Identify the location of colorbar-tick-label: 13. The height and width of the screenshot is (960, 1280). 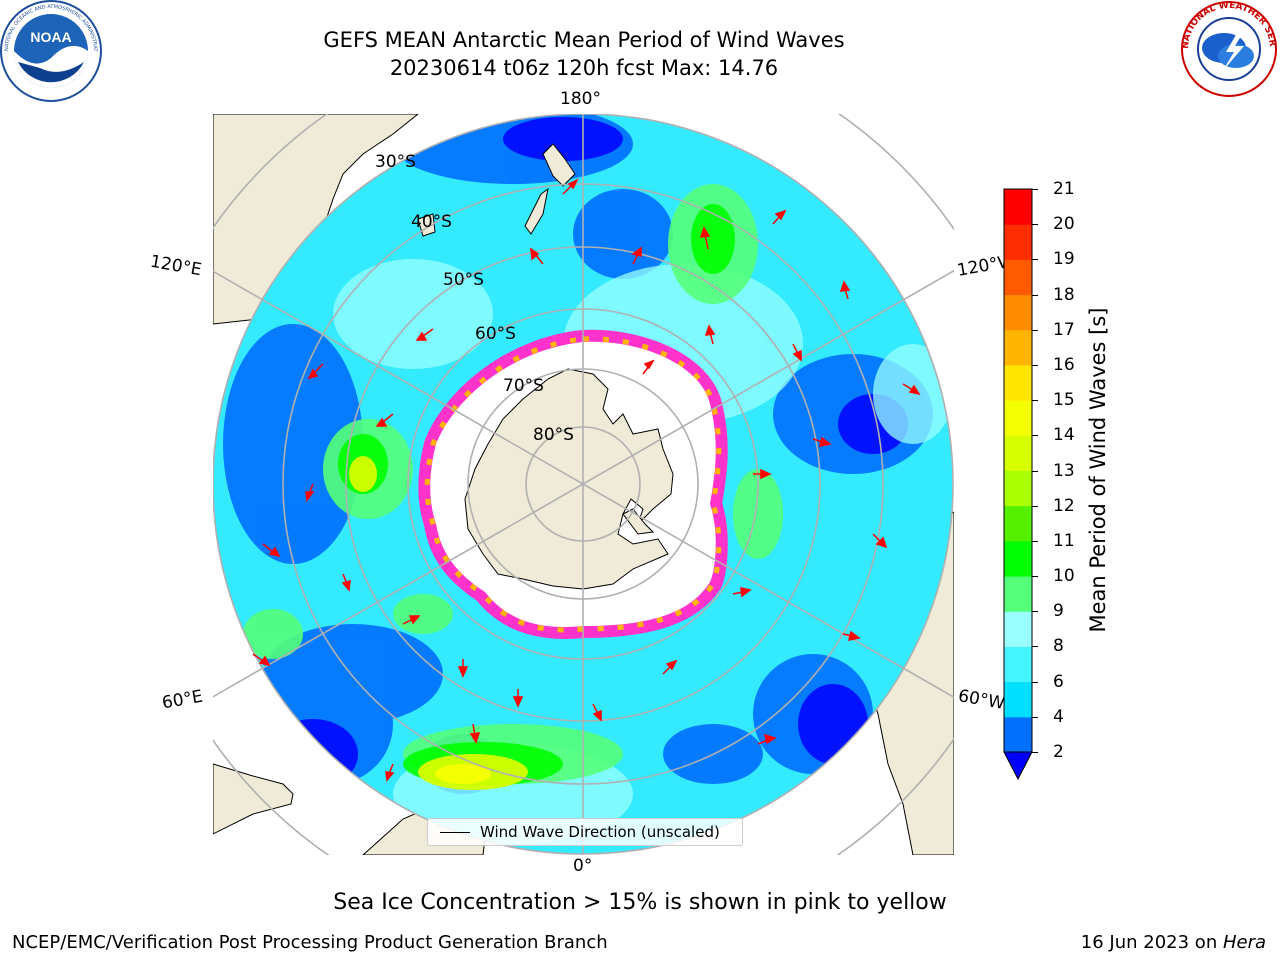
(1064, 470).